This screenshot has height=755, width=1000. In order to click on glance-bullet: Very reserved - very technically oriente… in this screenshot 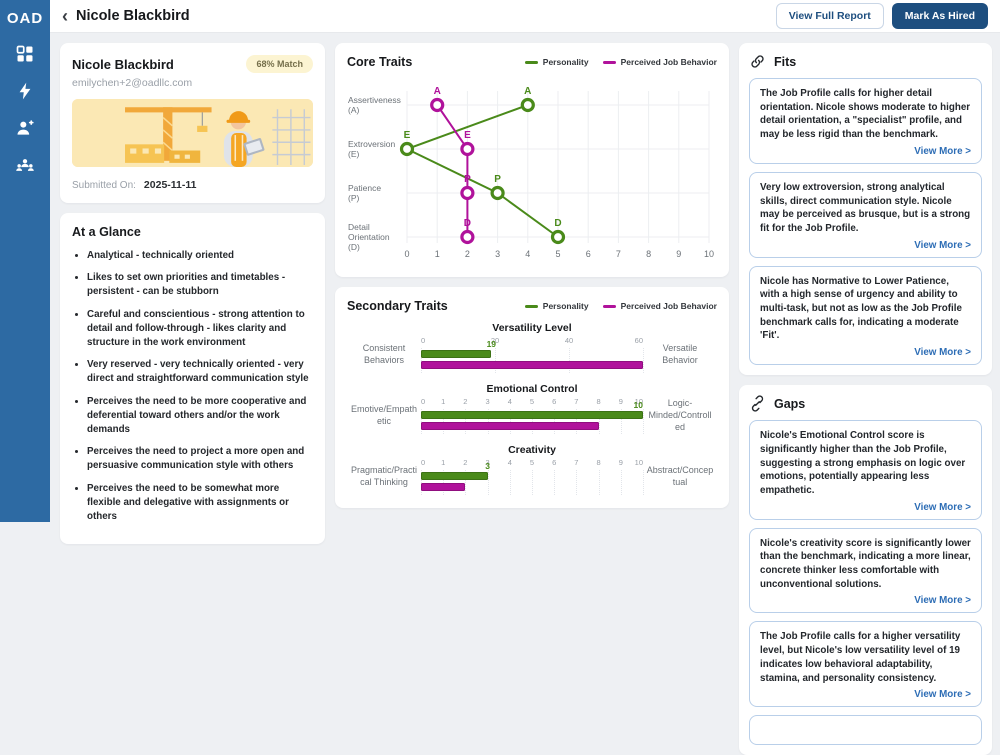, I will do `click(200, 372)`.